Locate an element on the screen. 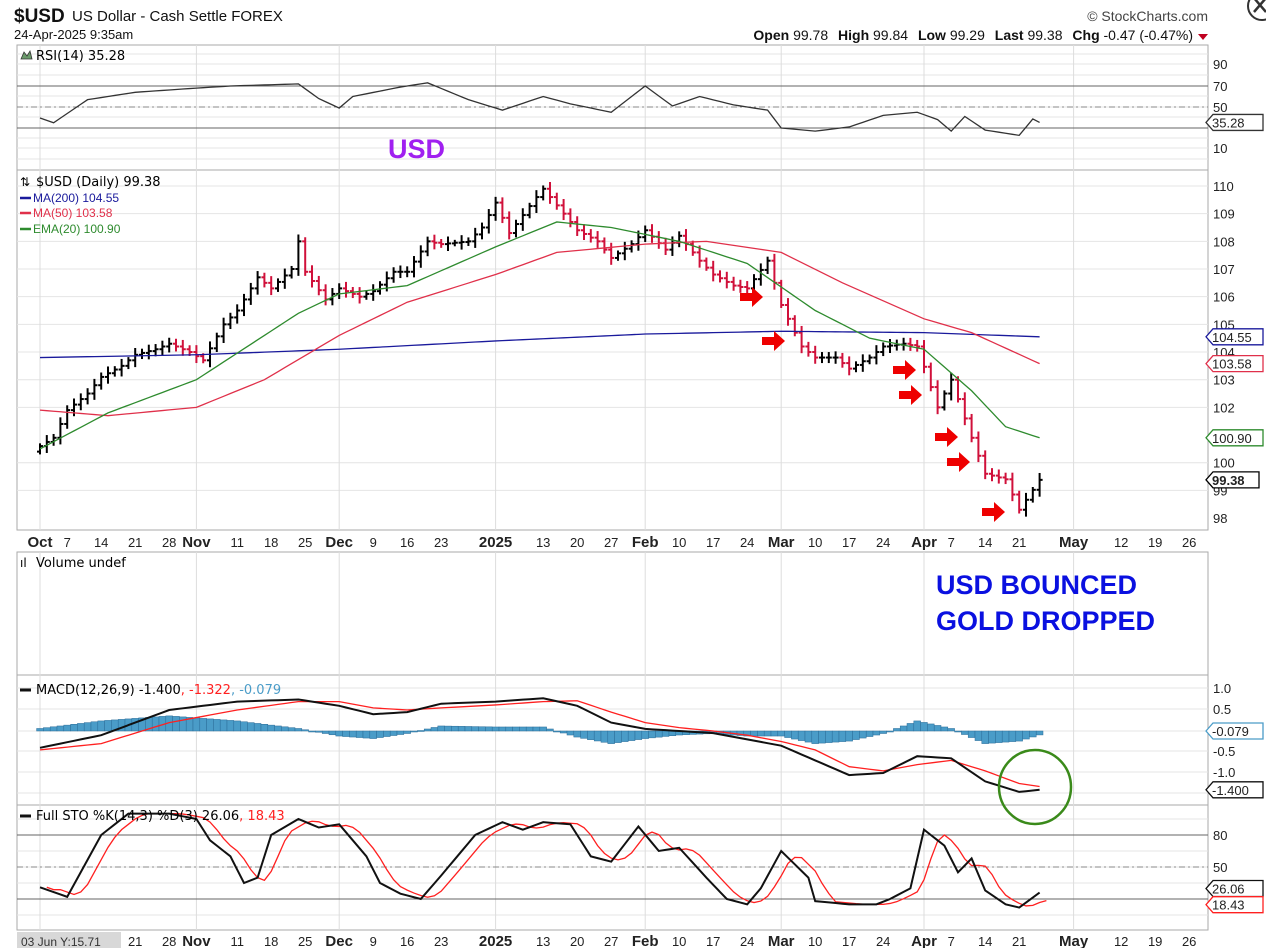  value-badge-label: 35.28 is located at coordinates (1228, 122).